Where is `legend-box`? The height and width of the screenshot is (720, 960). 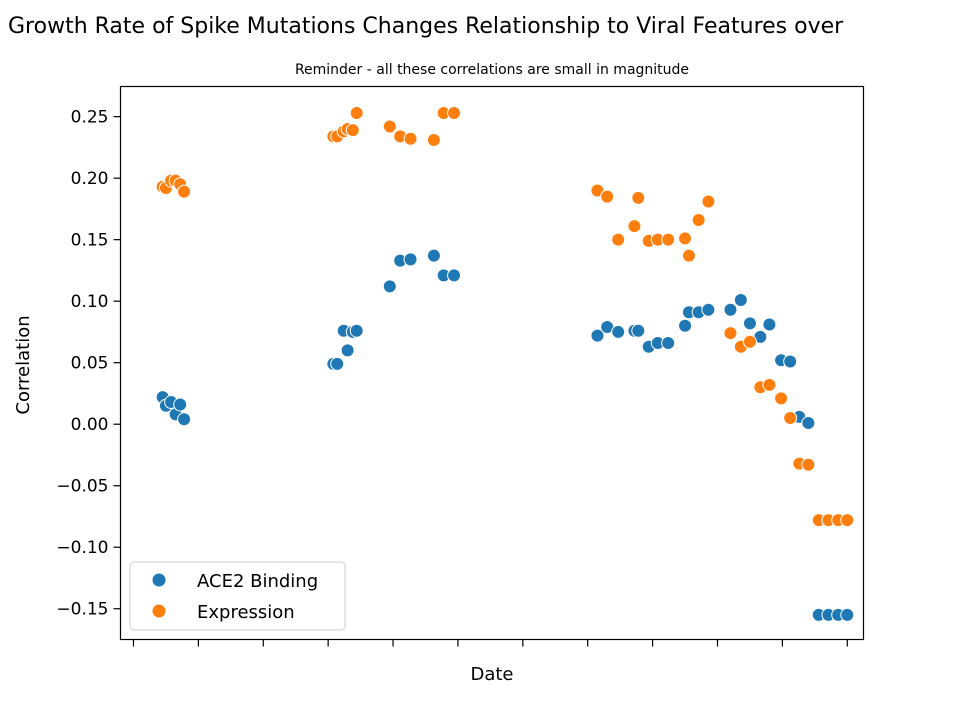
legend-box is located at coordinates (237, 596).